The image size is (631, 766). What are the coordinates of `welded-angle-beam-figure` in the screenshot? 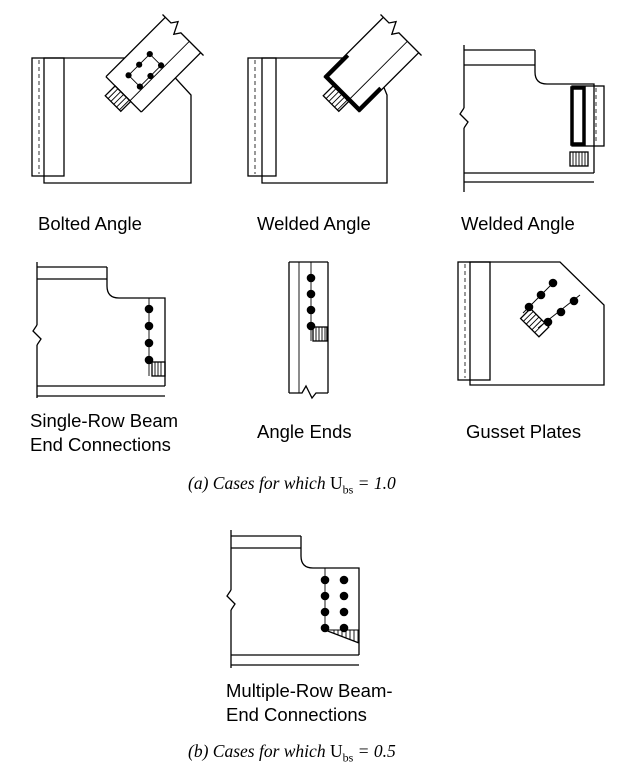 It's located at (532, 118).